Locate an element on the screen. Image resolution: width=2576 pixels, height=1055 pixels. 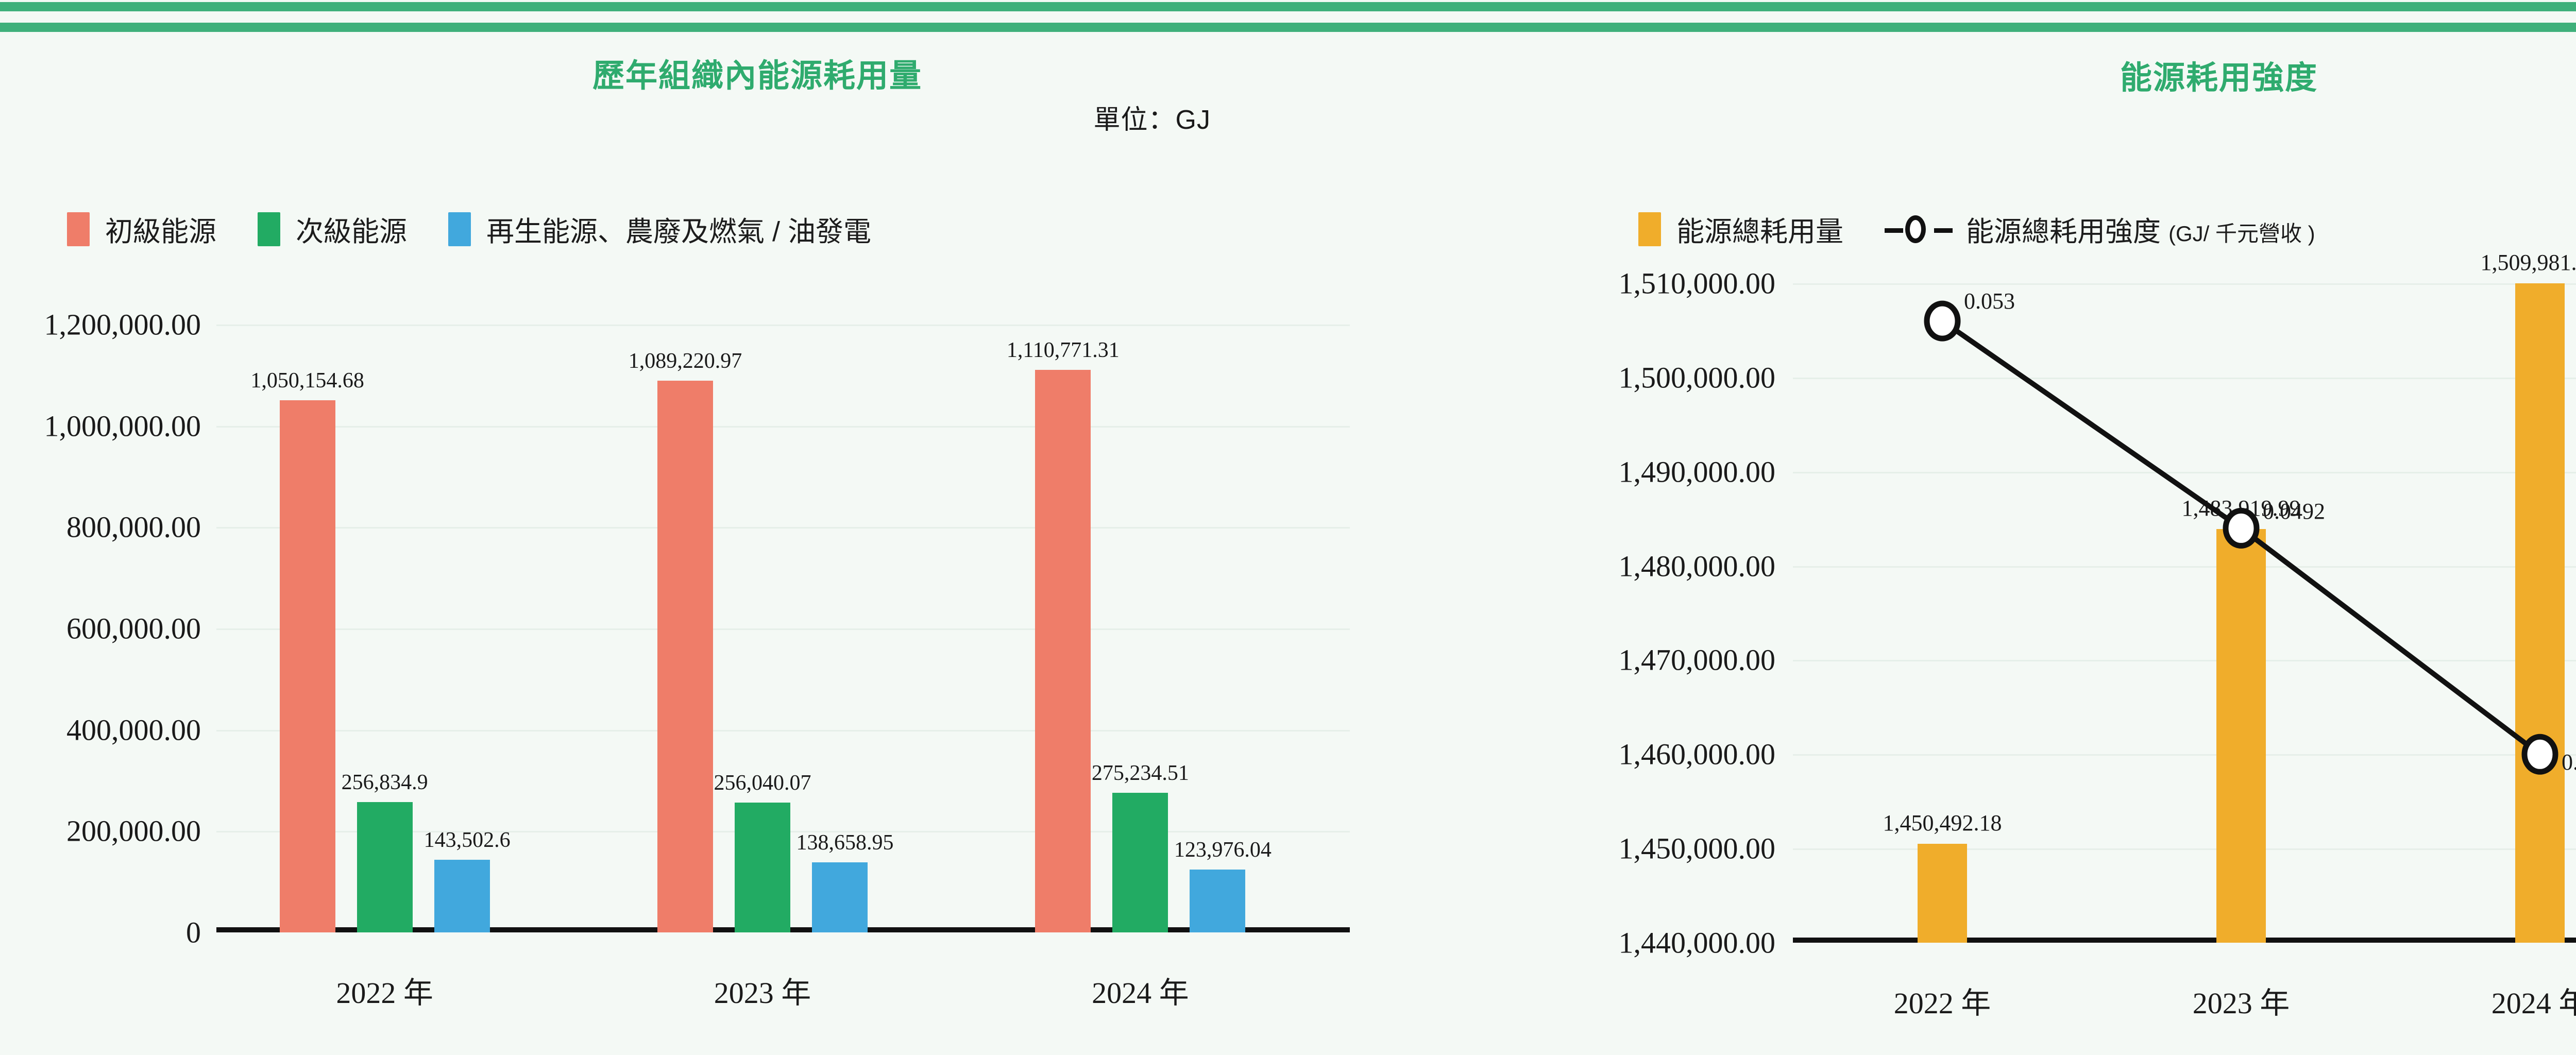
bar-value-label: 1,509,981.86 is located at coordinates (2528, 263).